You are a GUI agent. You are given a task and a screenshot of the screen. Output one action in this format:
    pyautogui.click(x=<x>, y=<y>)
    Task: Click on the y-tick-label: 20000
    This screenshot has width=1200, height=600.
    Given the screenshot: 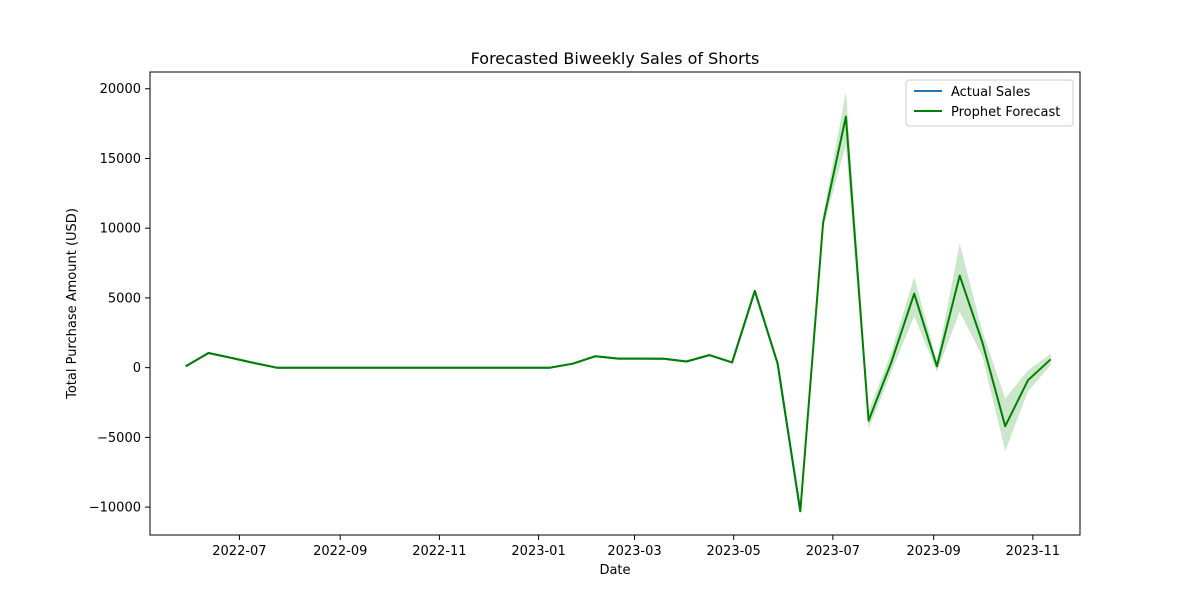 What is the action you would take?
    pyautogui.click(x=120, y=89)
    